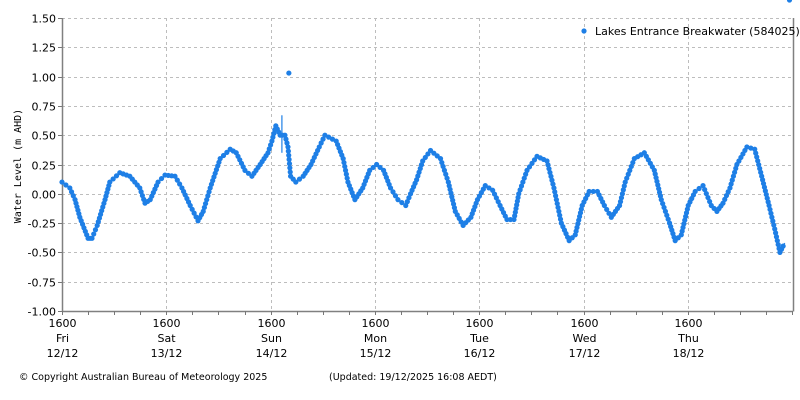  What do you see at coordinates (18, 166) in the screenshot?
I see `y-axis-label: Water Level (m AHD)` at bounding box center [18, 166].